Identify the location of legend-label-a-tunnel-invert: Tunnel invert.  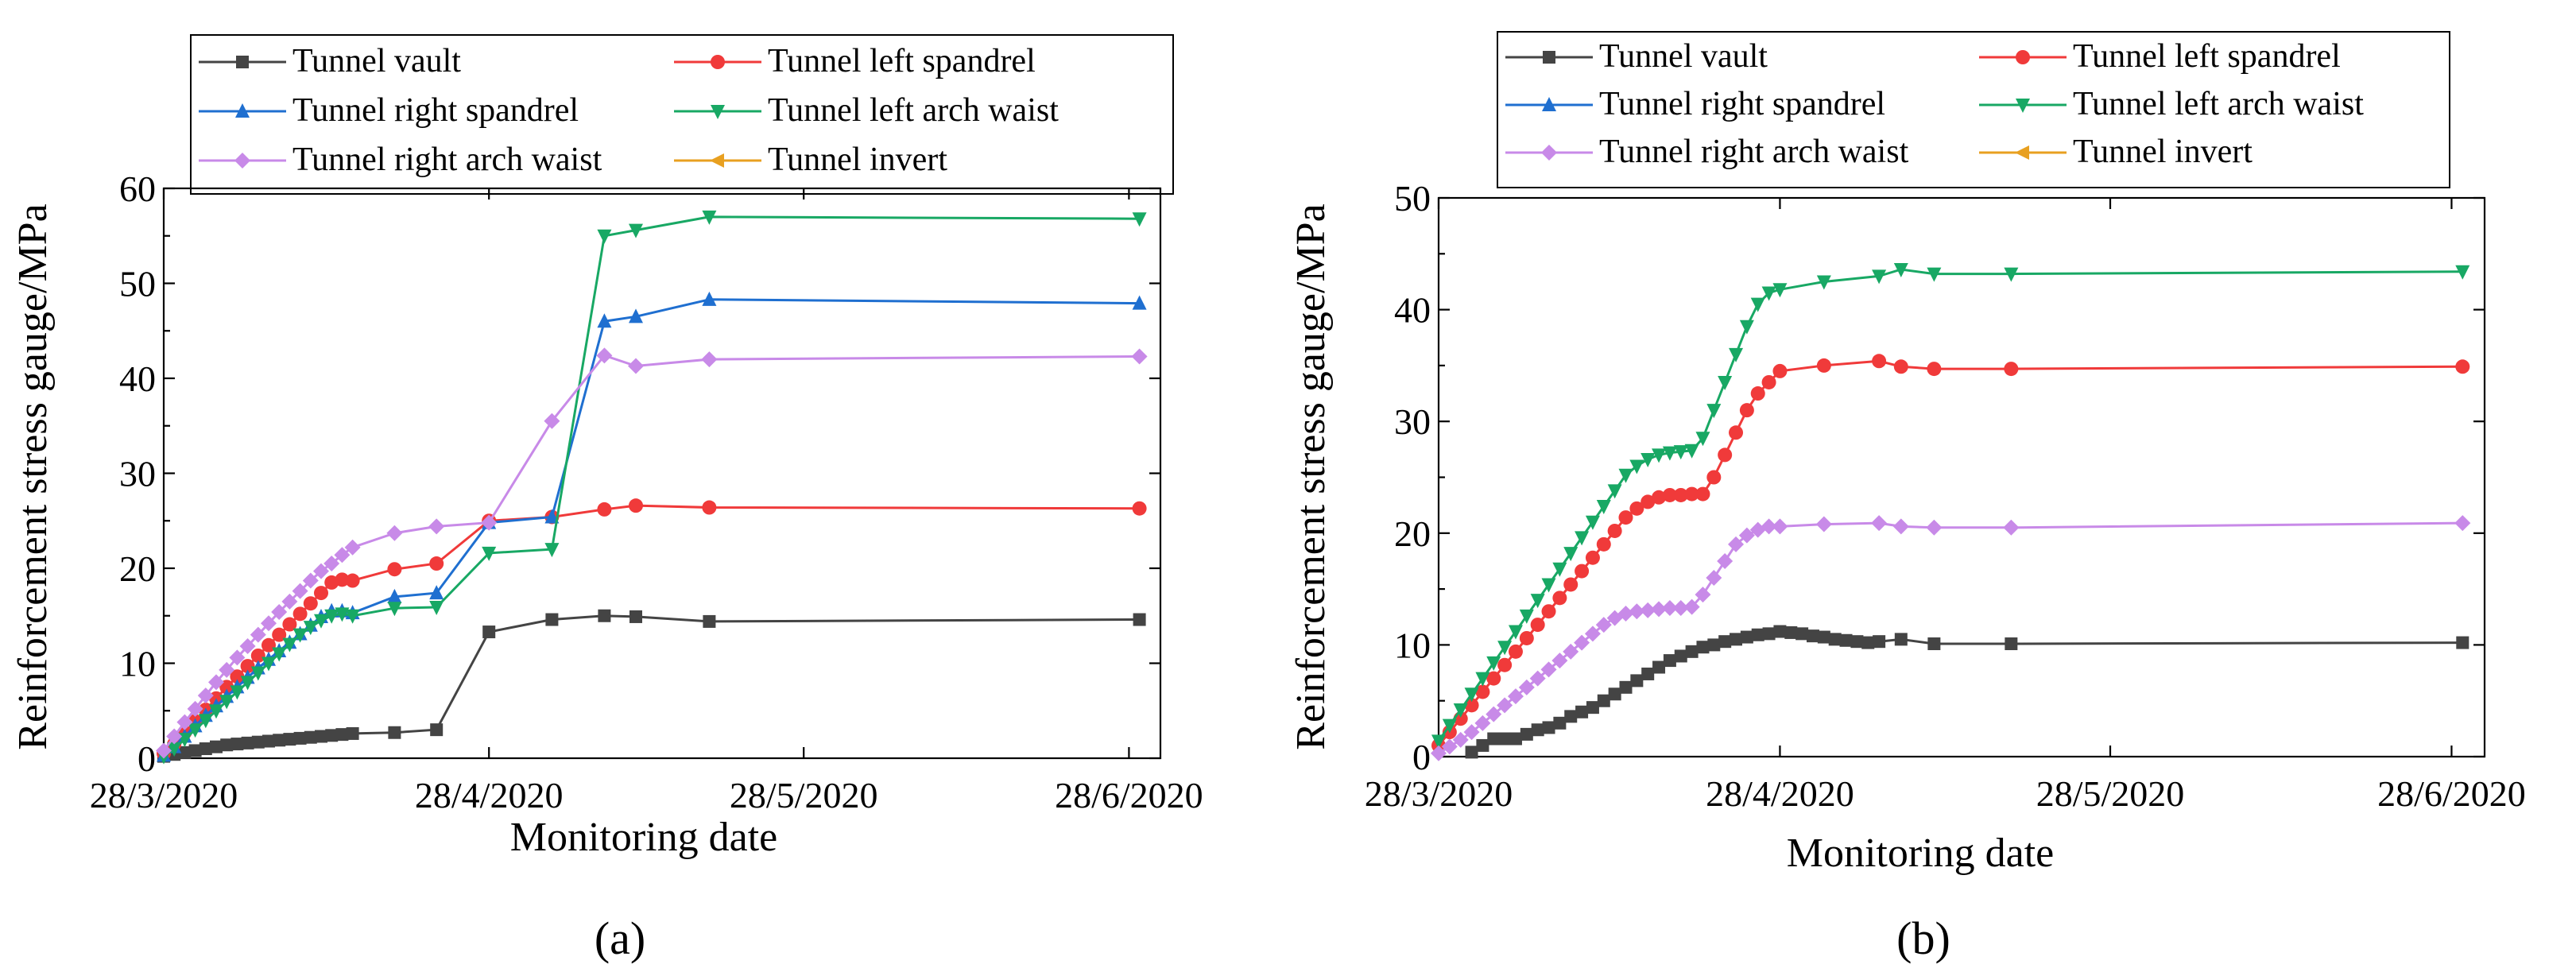
(857, 159).